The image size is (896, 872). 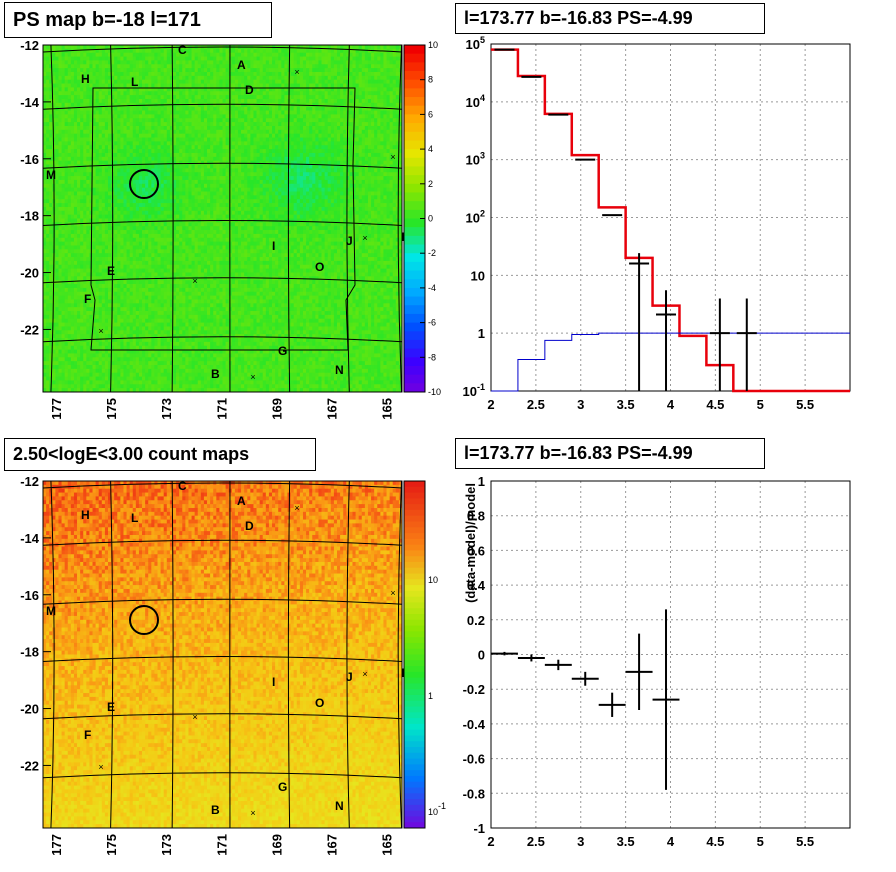 I want to click on residual-ytick: 1, so click(x=481, y=481).